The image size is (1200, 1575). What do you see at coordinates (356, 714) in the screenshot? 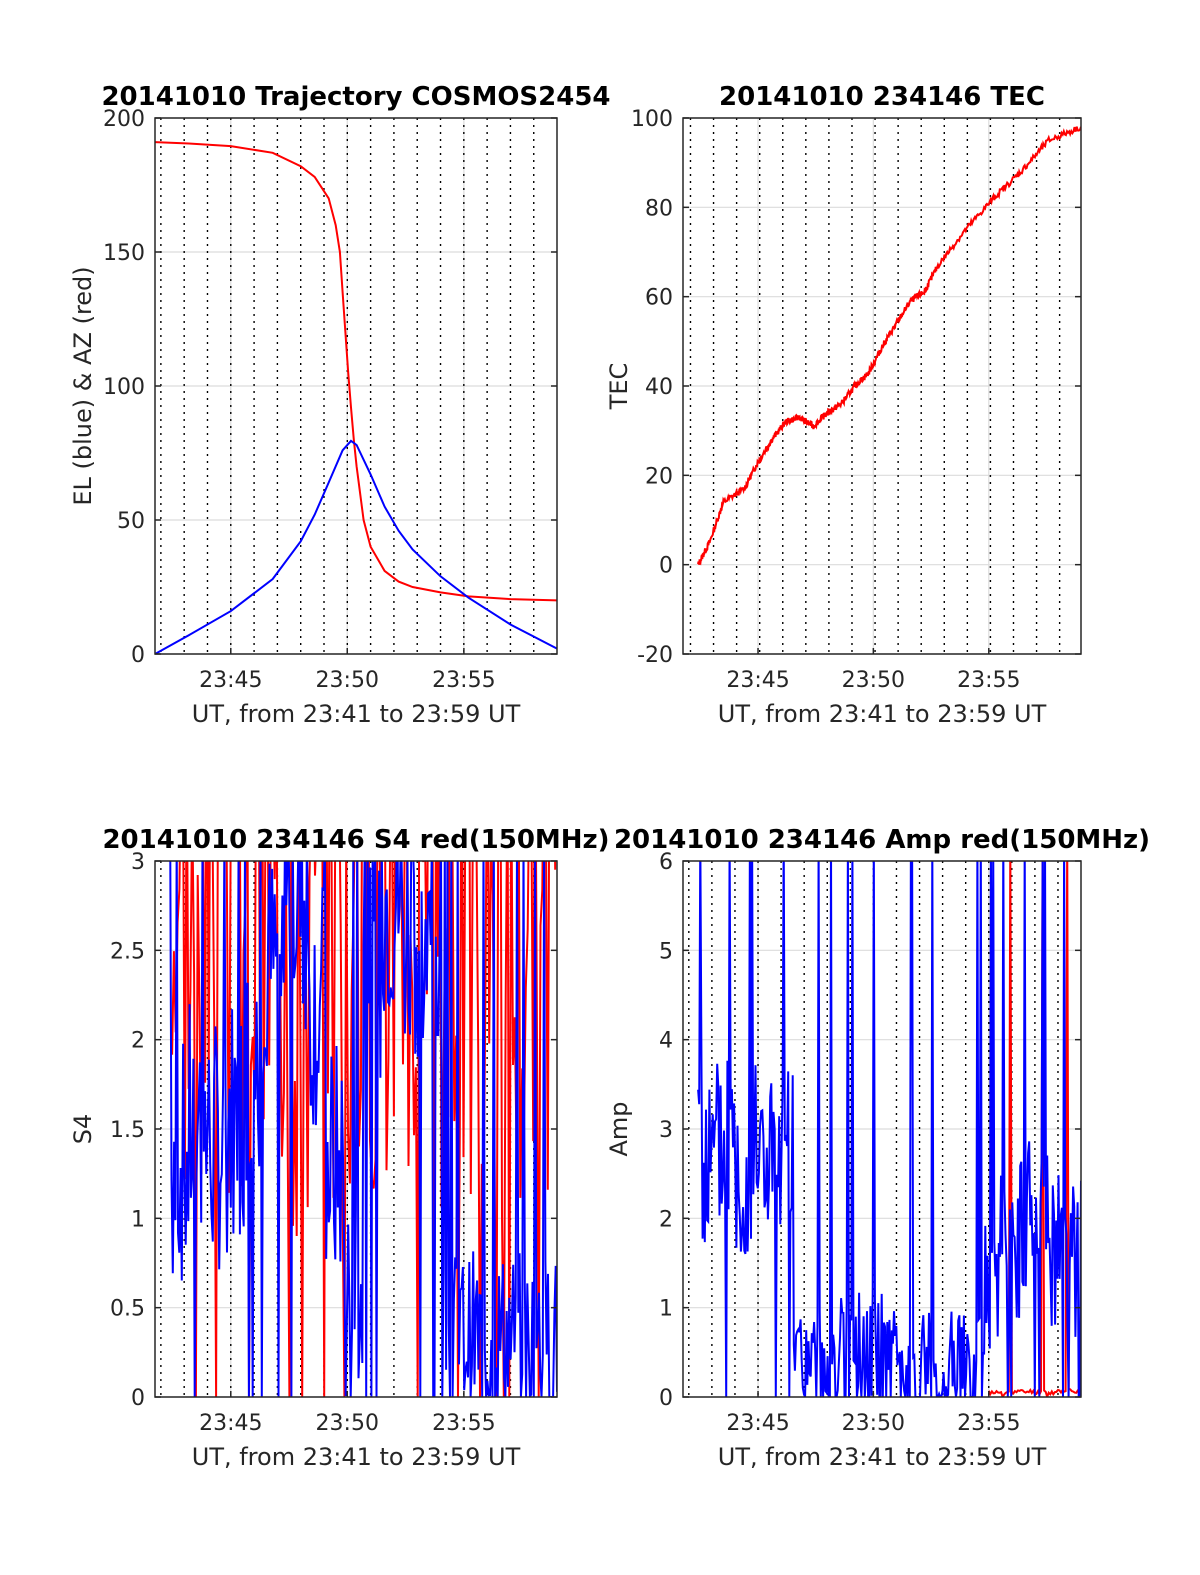
I see `trajectory-x-label: UT, from 23:41 to 23:59 UT` at bounding box center [356, 714].